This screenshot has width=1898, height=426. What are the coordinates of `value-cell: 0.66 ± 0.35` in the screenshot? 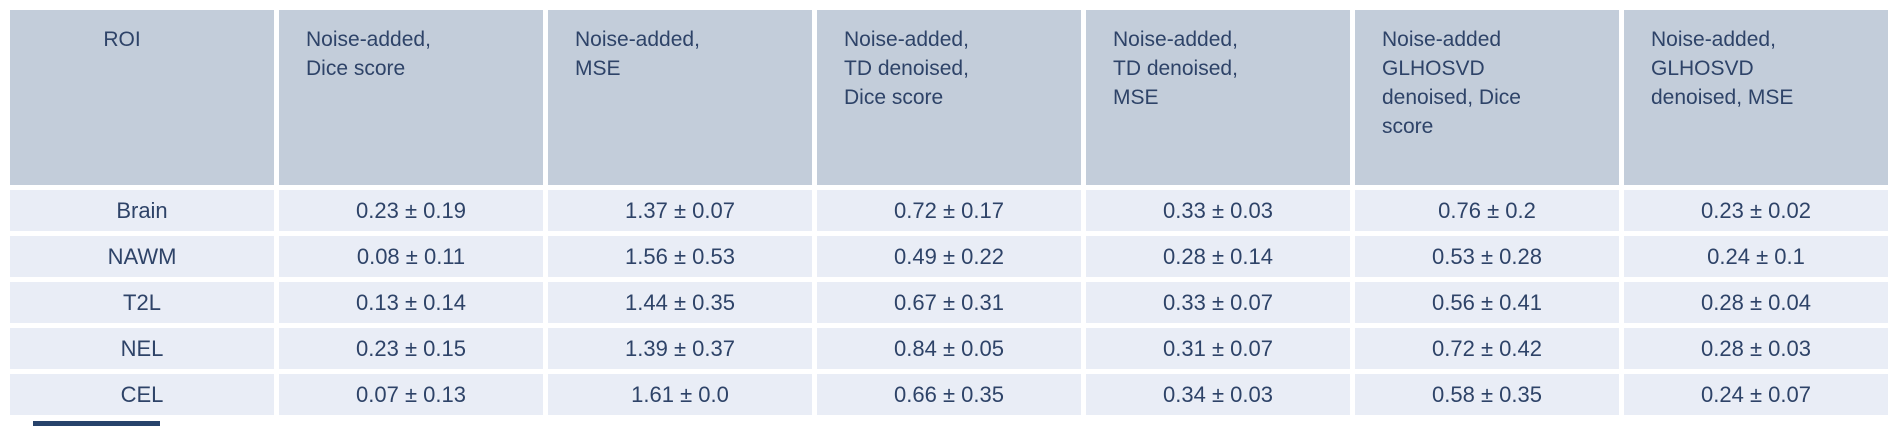 It's located at (949, 394).